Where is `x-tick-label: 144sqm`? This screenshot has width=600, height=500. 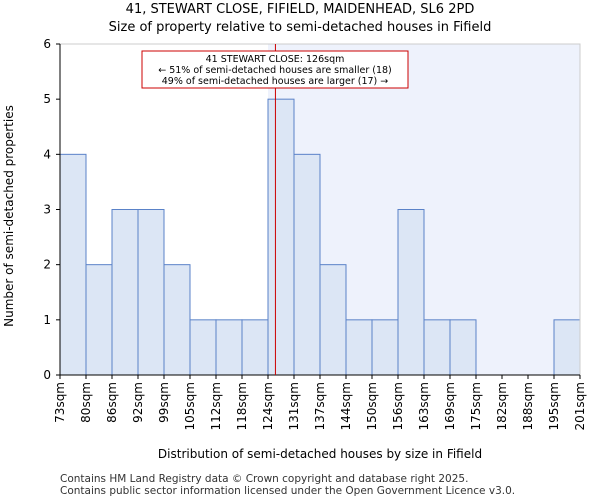 x-tick-label: 144sqm is located at coordinates (346, 406).